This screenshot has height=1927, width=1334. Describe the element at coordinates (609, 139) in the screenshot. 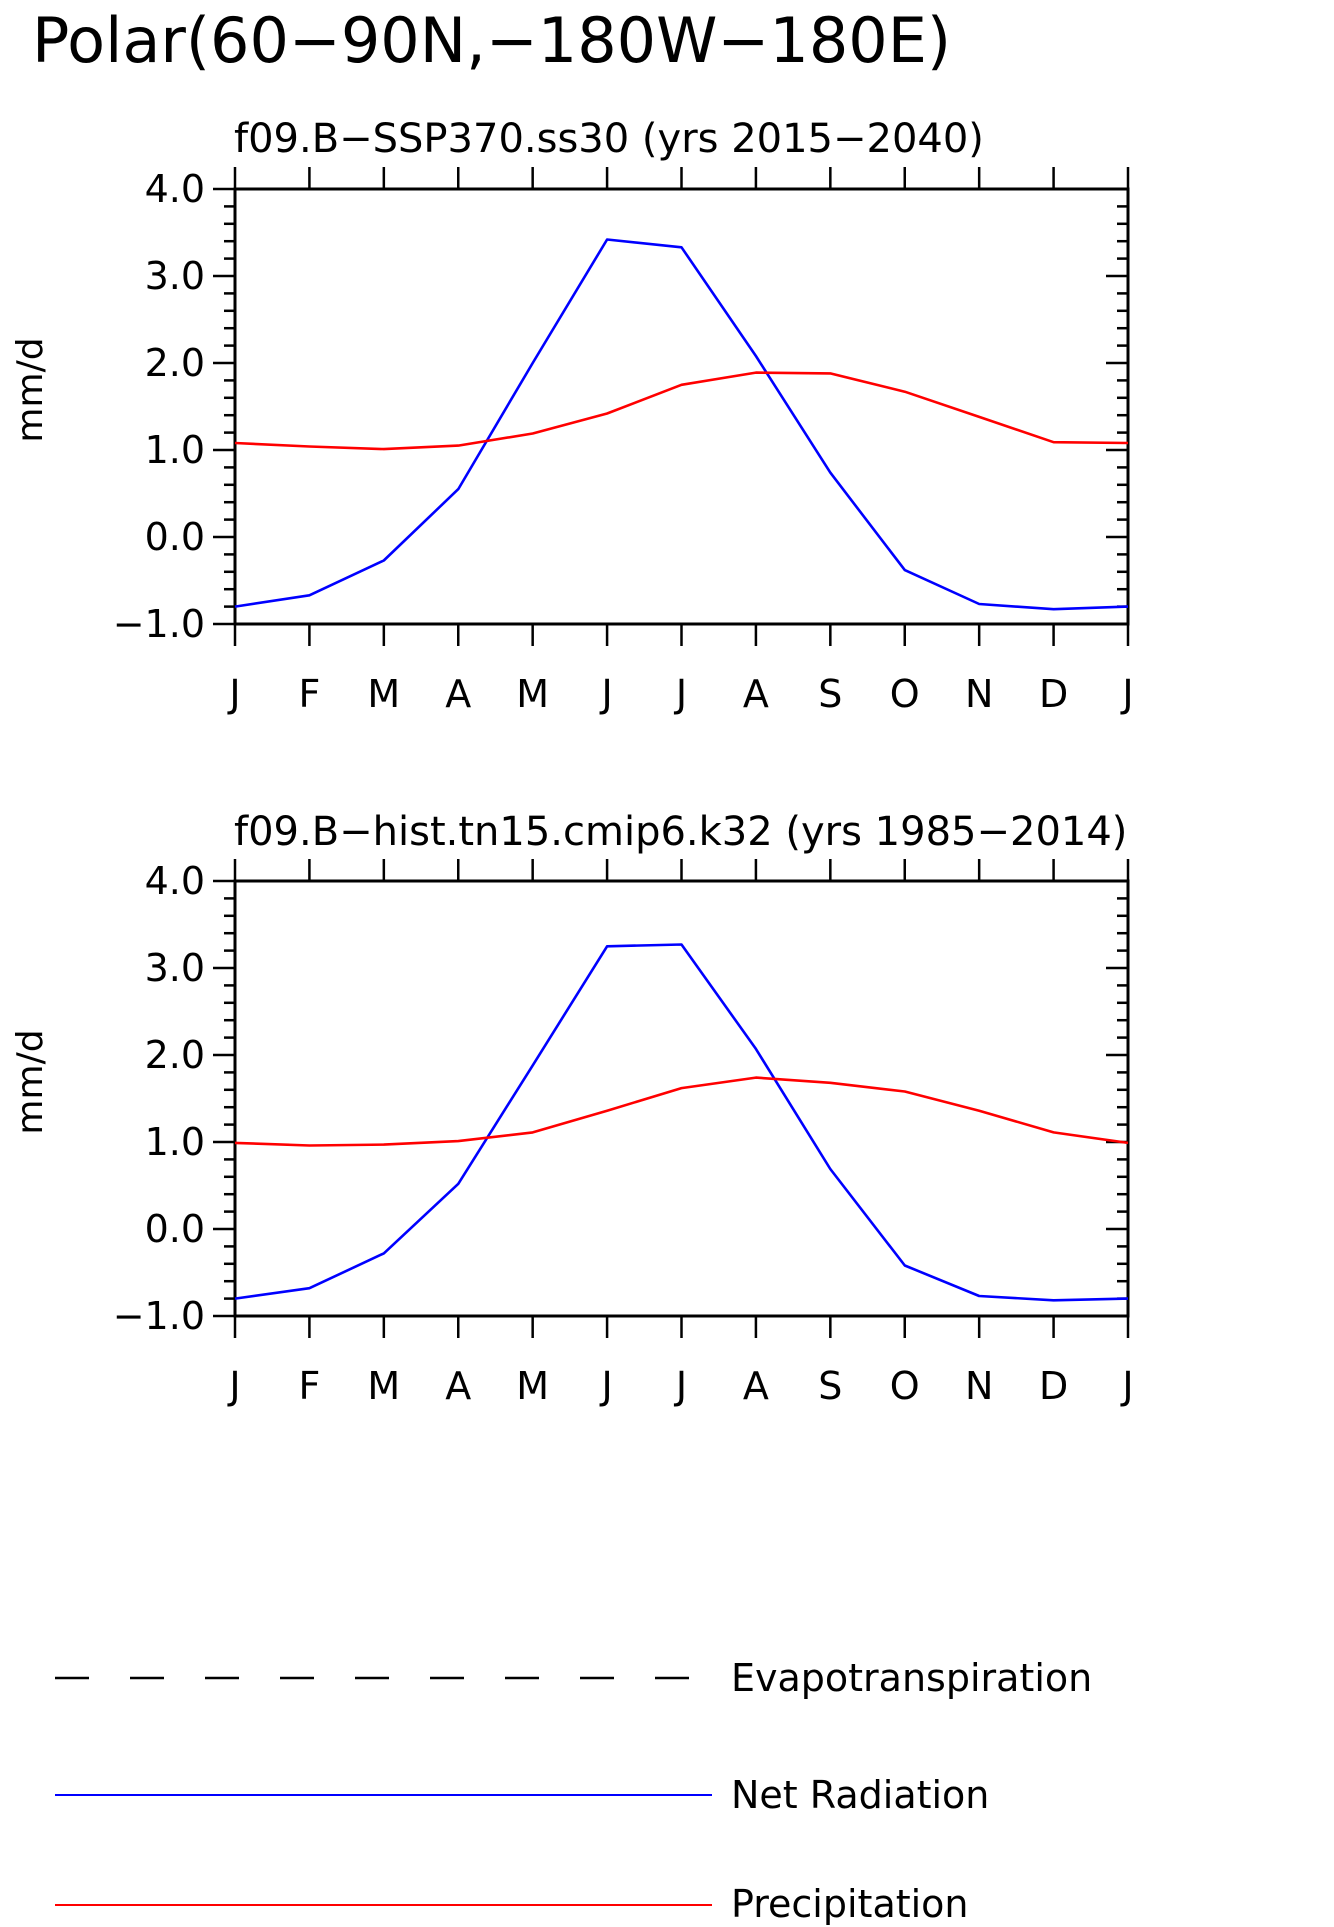

I see `panel-title: f09.B−SSP370.ss30 (yrs 2015−2040)` at that location.